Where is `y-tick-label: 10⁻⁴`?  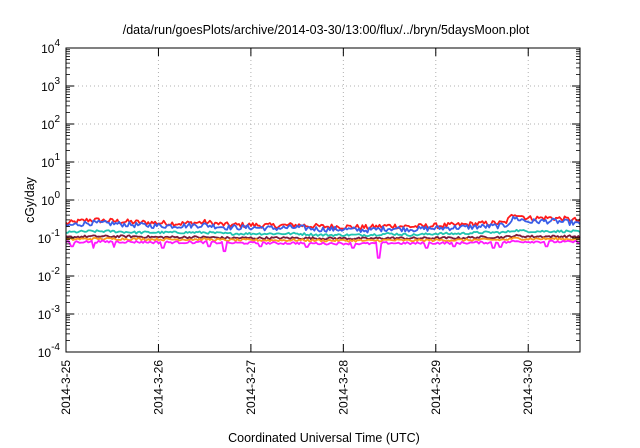 y-tick-label: 10⁻⁴ is located at coordinates (49, 351).